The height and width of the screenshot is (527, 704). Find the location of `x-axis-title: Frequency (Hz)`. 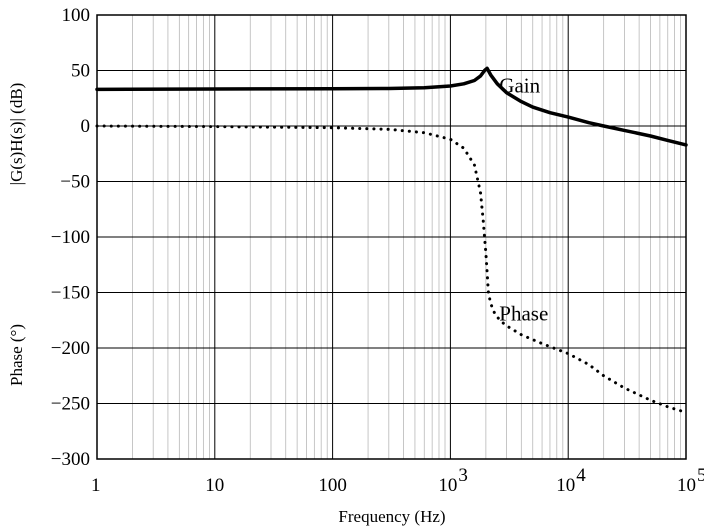

x-axis-title: Frequency (Hz) is located at coordinates (391, 516).